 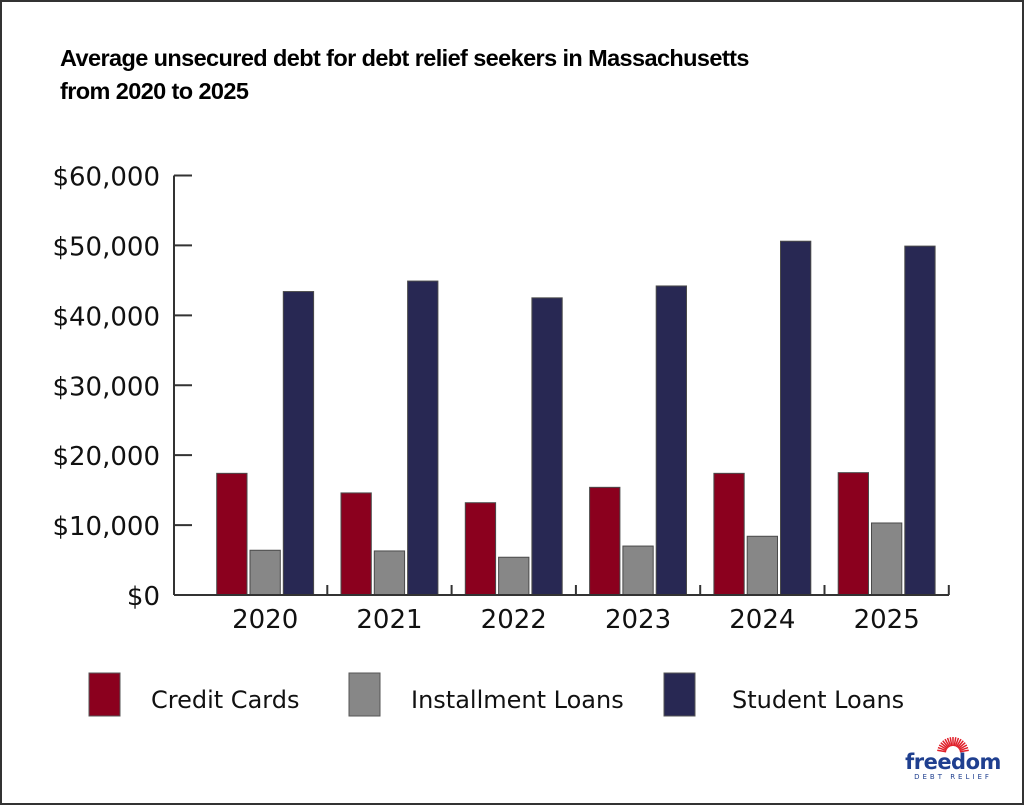 I want to click on bar-installment-loans-2024, so click(x=762, y=565).